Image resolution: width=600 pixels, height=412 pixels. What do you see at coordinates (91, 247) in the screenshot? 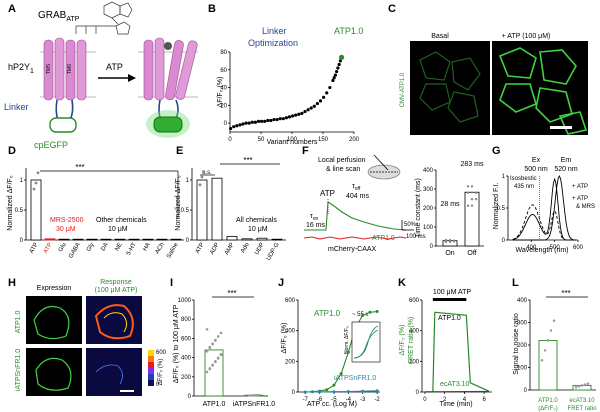
I see `x-tick-label: Gly` at bounding box center [91, 247].